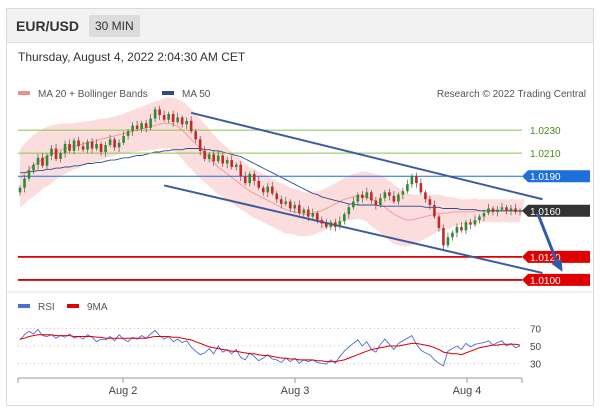 The width and height of the screenshot is (600, 410). What do you see at coordinates (132, 57) in the screenshot?
I see `timestamp: Thursday, August 4, 2022 2:04:30 AM CET` at bounding box center [132, 57].